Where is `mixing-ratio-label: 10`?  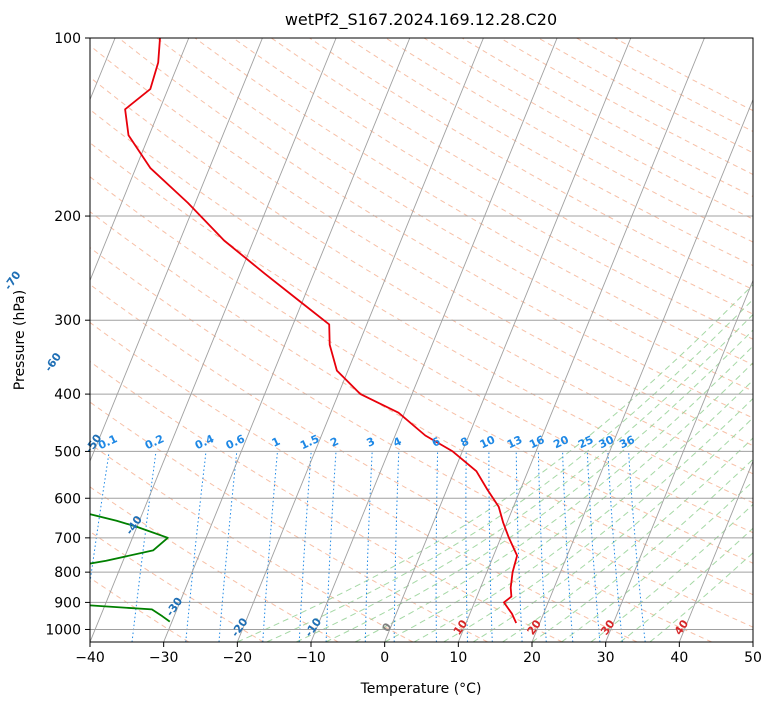
mixing-ratio-label: 10 is located at coordinates (488, 442).